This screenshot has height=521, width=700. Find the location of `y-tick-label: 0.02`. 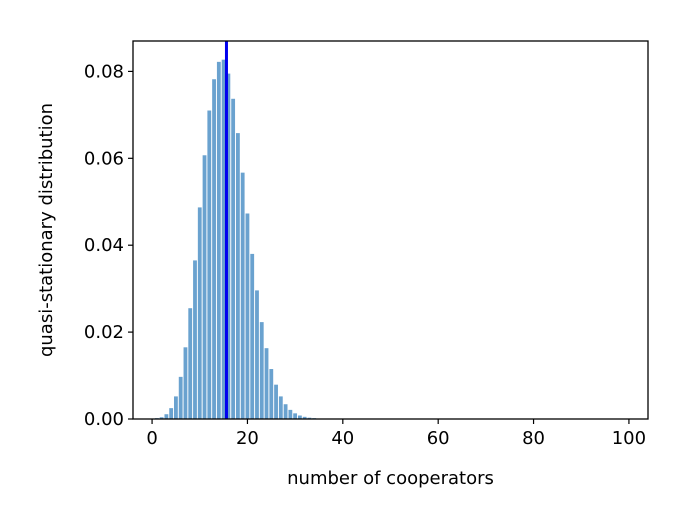

y-tick-label: 0.02 is located at coordinates (104, 332).